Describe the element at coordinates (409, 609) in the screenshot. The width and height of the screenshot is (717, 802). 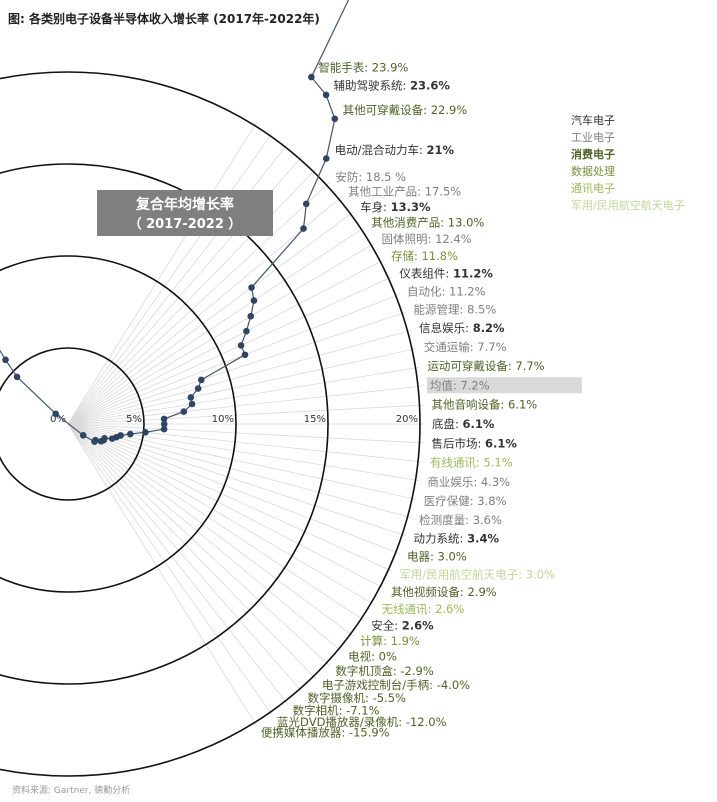
I see `point-label-name: 无线通讯:` at that location.